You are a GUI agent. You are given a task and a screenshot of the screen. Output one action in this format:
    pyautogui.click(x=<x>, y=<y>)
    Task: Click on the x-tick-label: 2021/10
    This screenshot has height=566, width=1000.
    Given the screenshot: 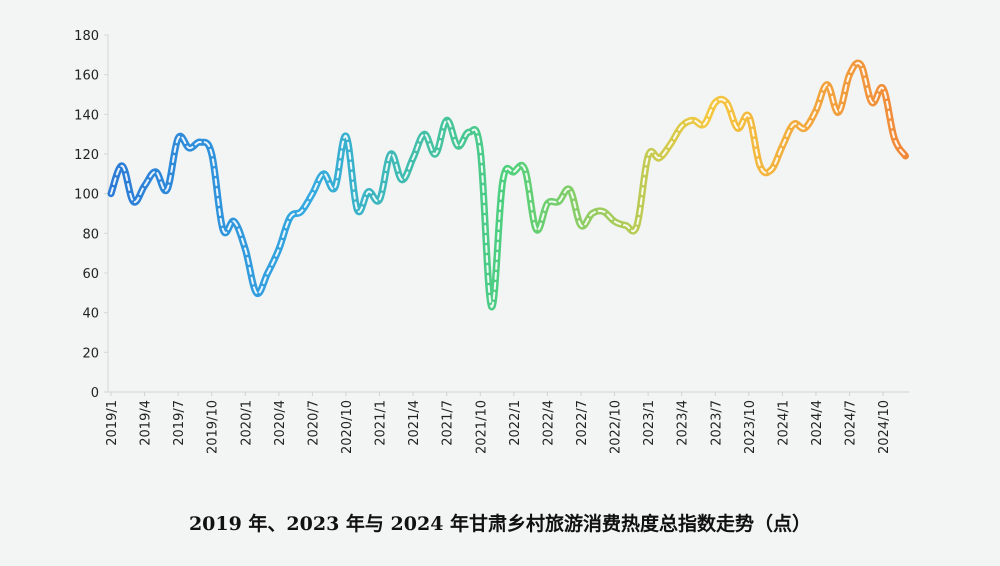 What is the action you would take?
    pyautogui.click(x=481, y=427)
    